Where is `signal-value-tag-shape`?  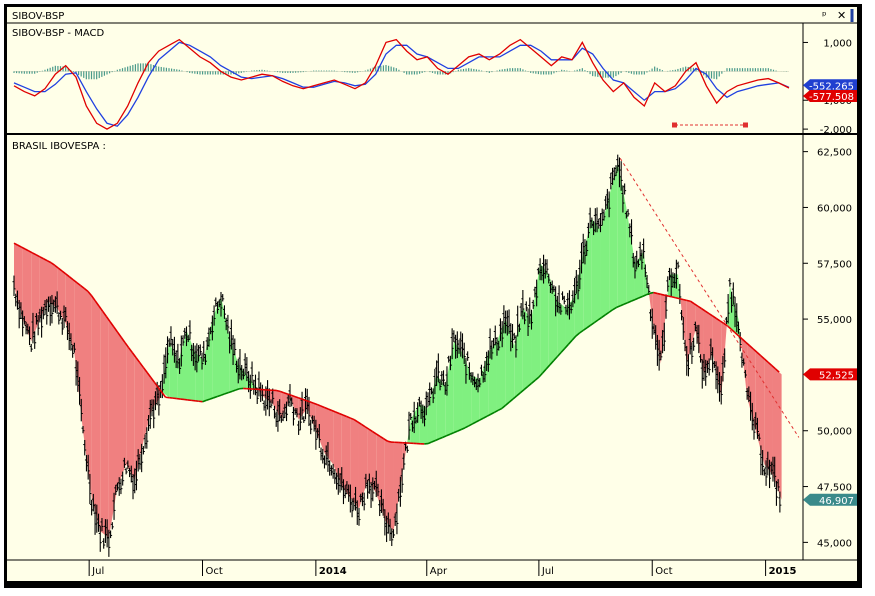 signal-value-tag-shape is located at coordinates (830, 85).